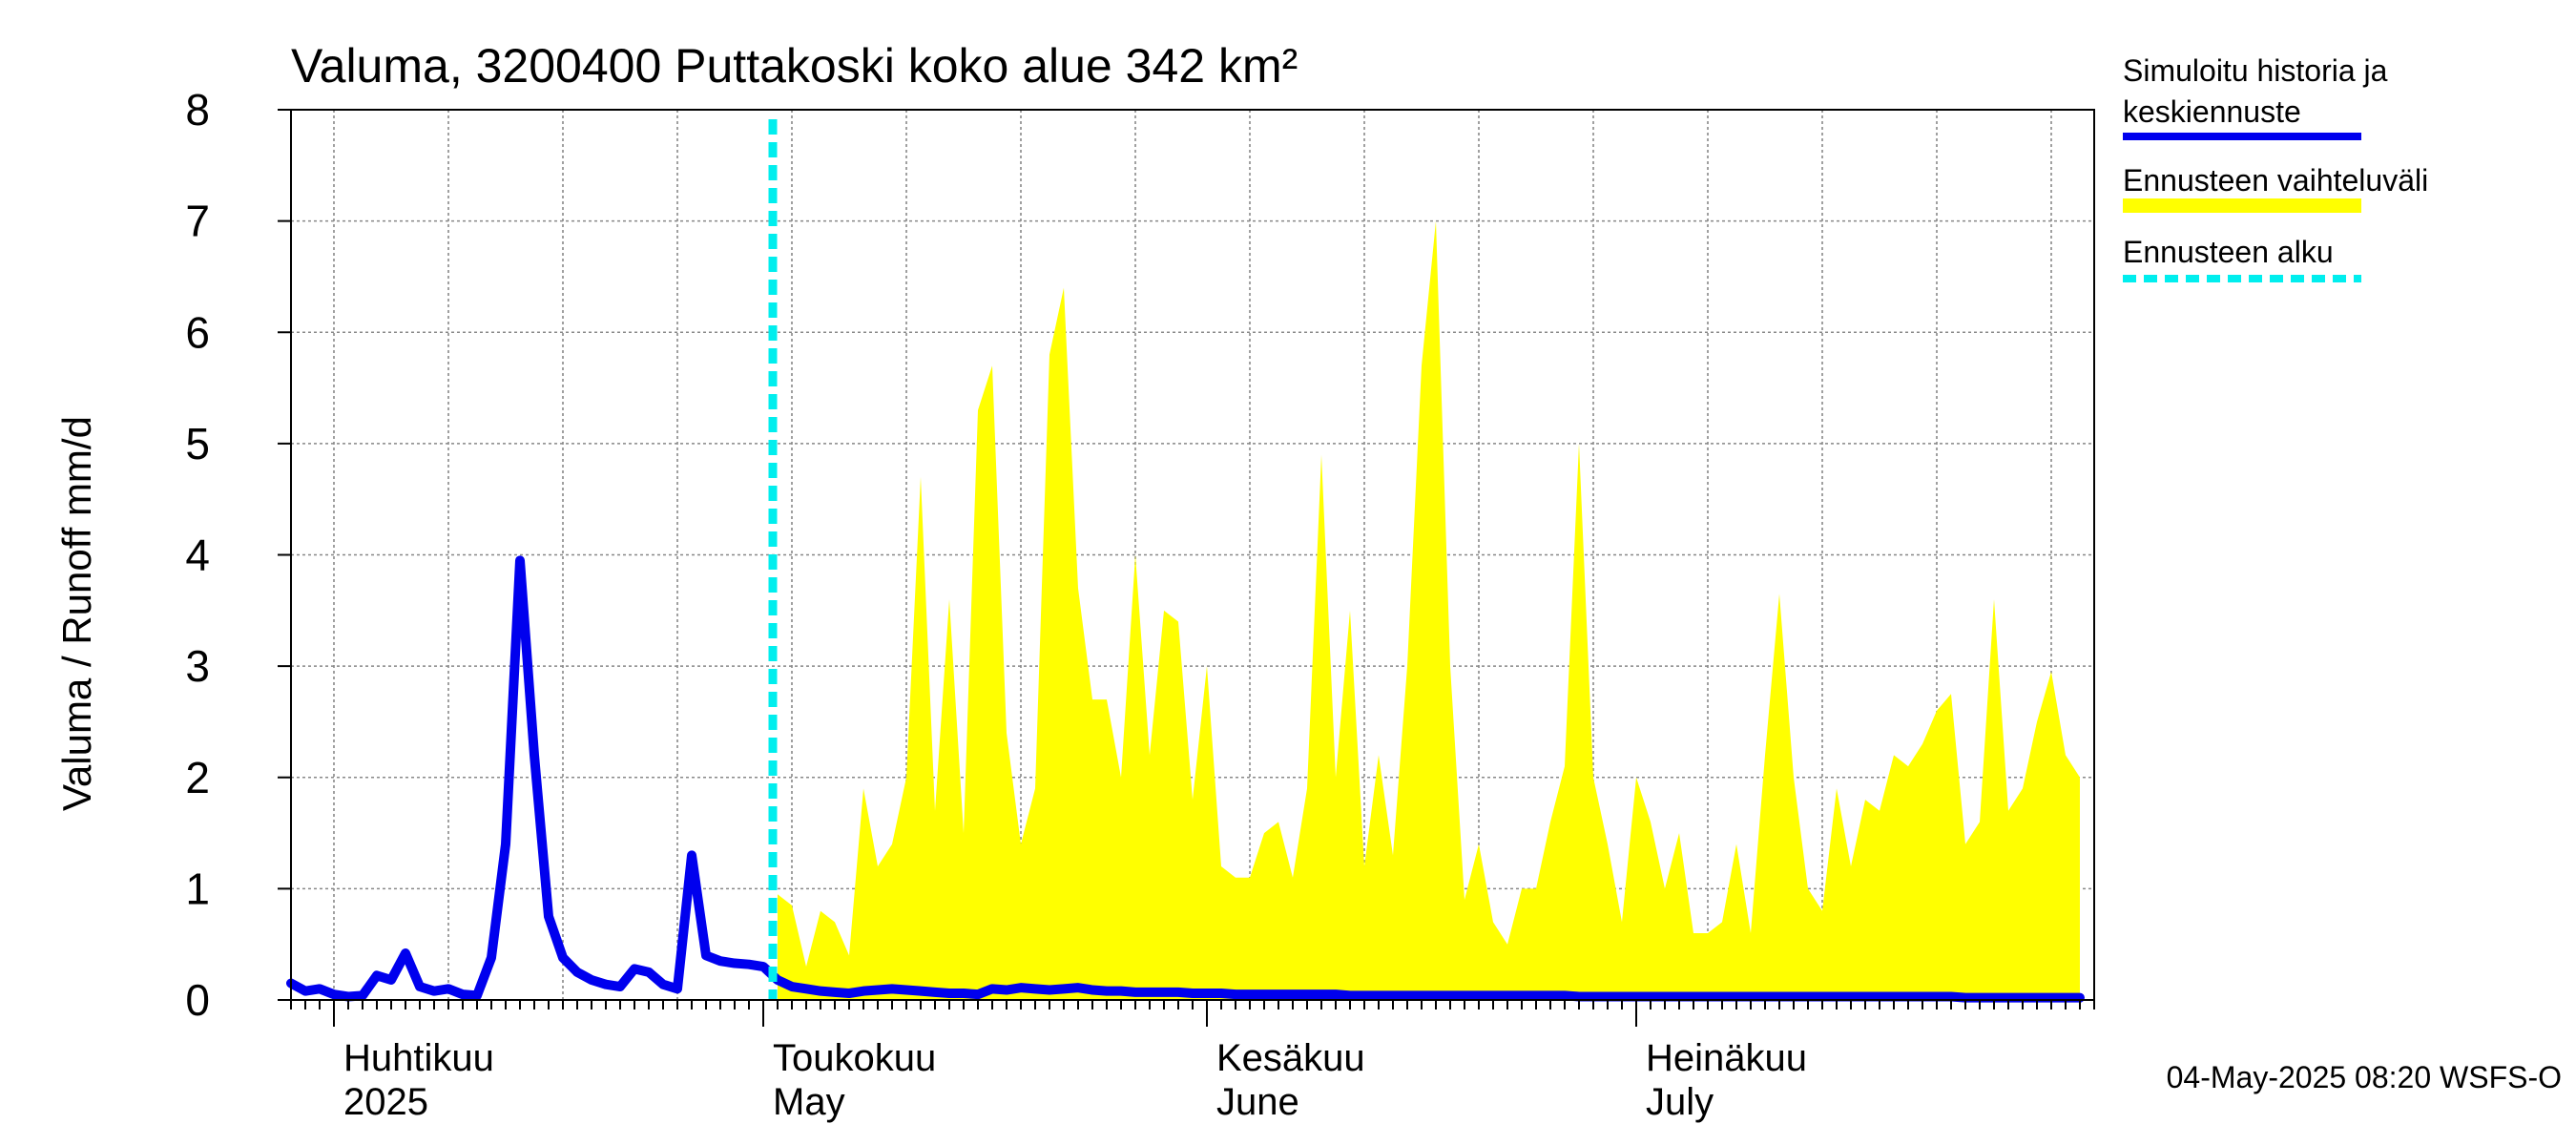 Image resolution: width=2576 pixels, height=1145 pixels. What do you see at coordinates (197, 221) in the screenshot?
I see `y-tick-label: 7` at bounding box center [197, 221].